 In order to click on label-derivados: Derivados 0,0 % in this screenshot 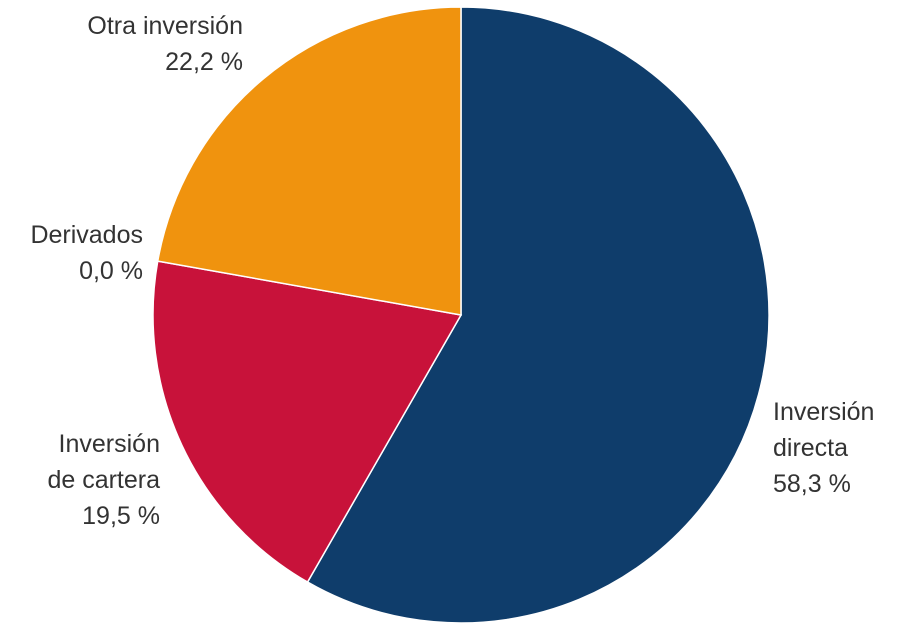, I will do `click(86, 253)`.